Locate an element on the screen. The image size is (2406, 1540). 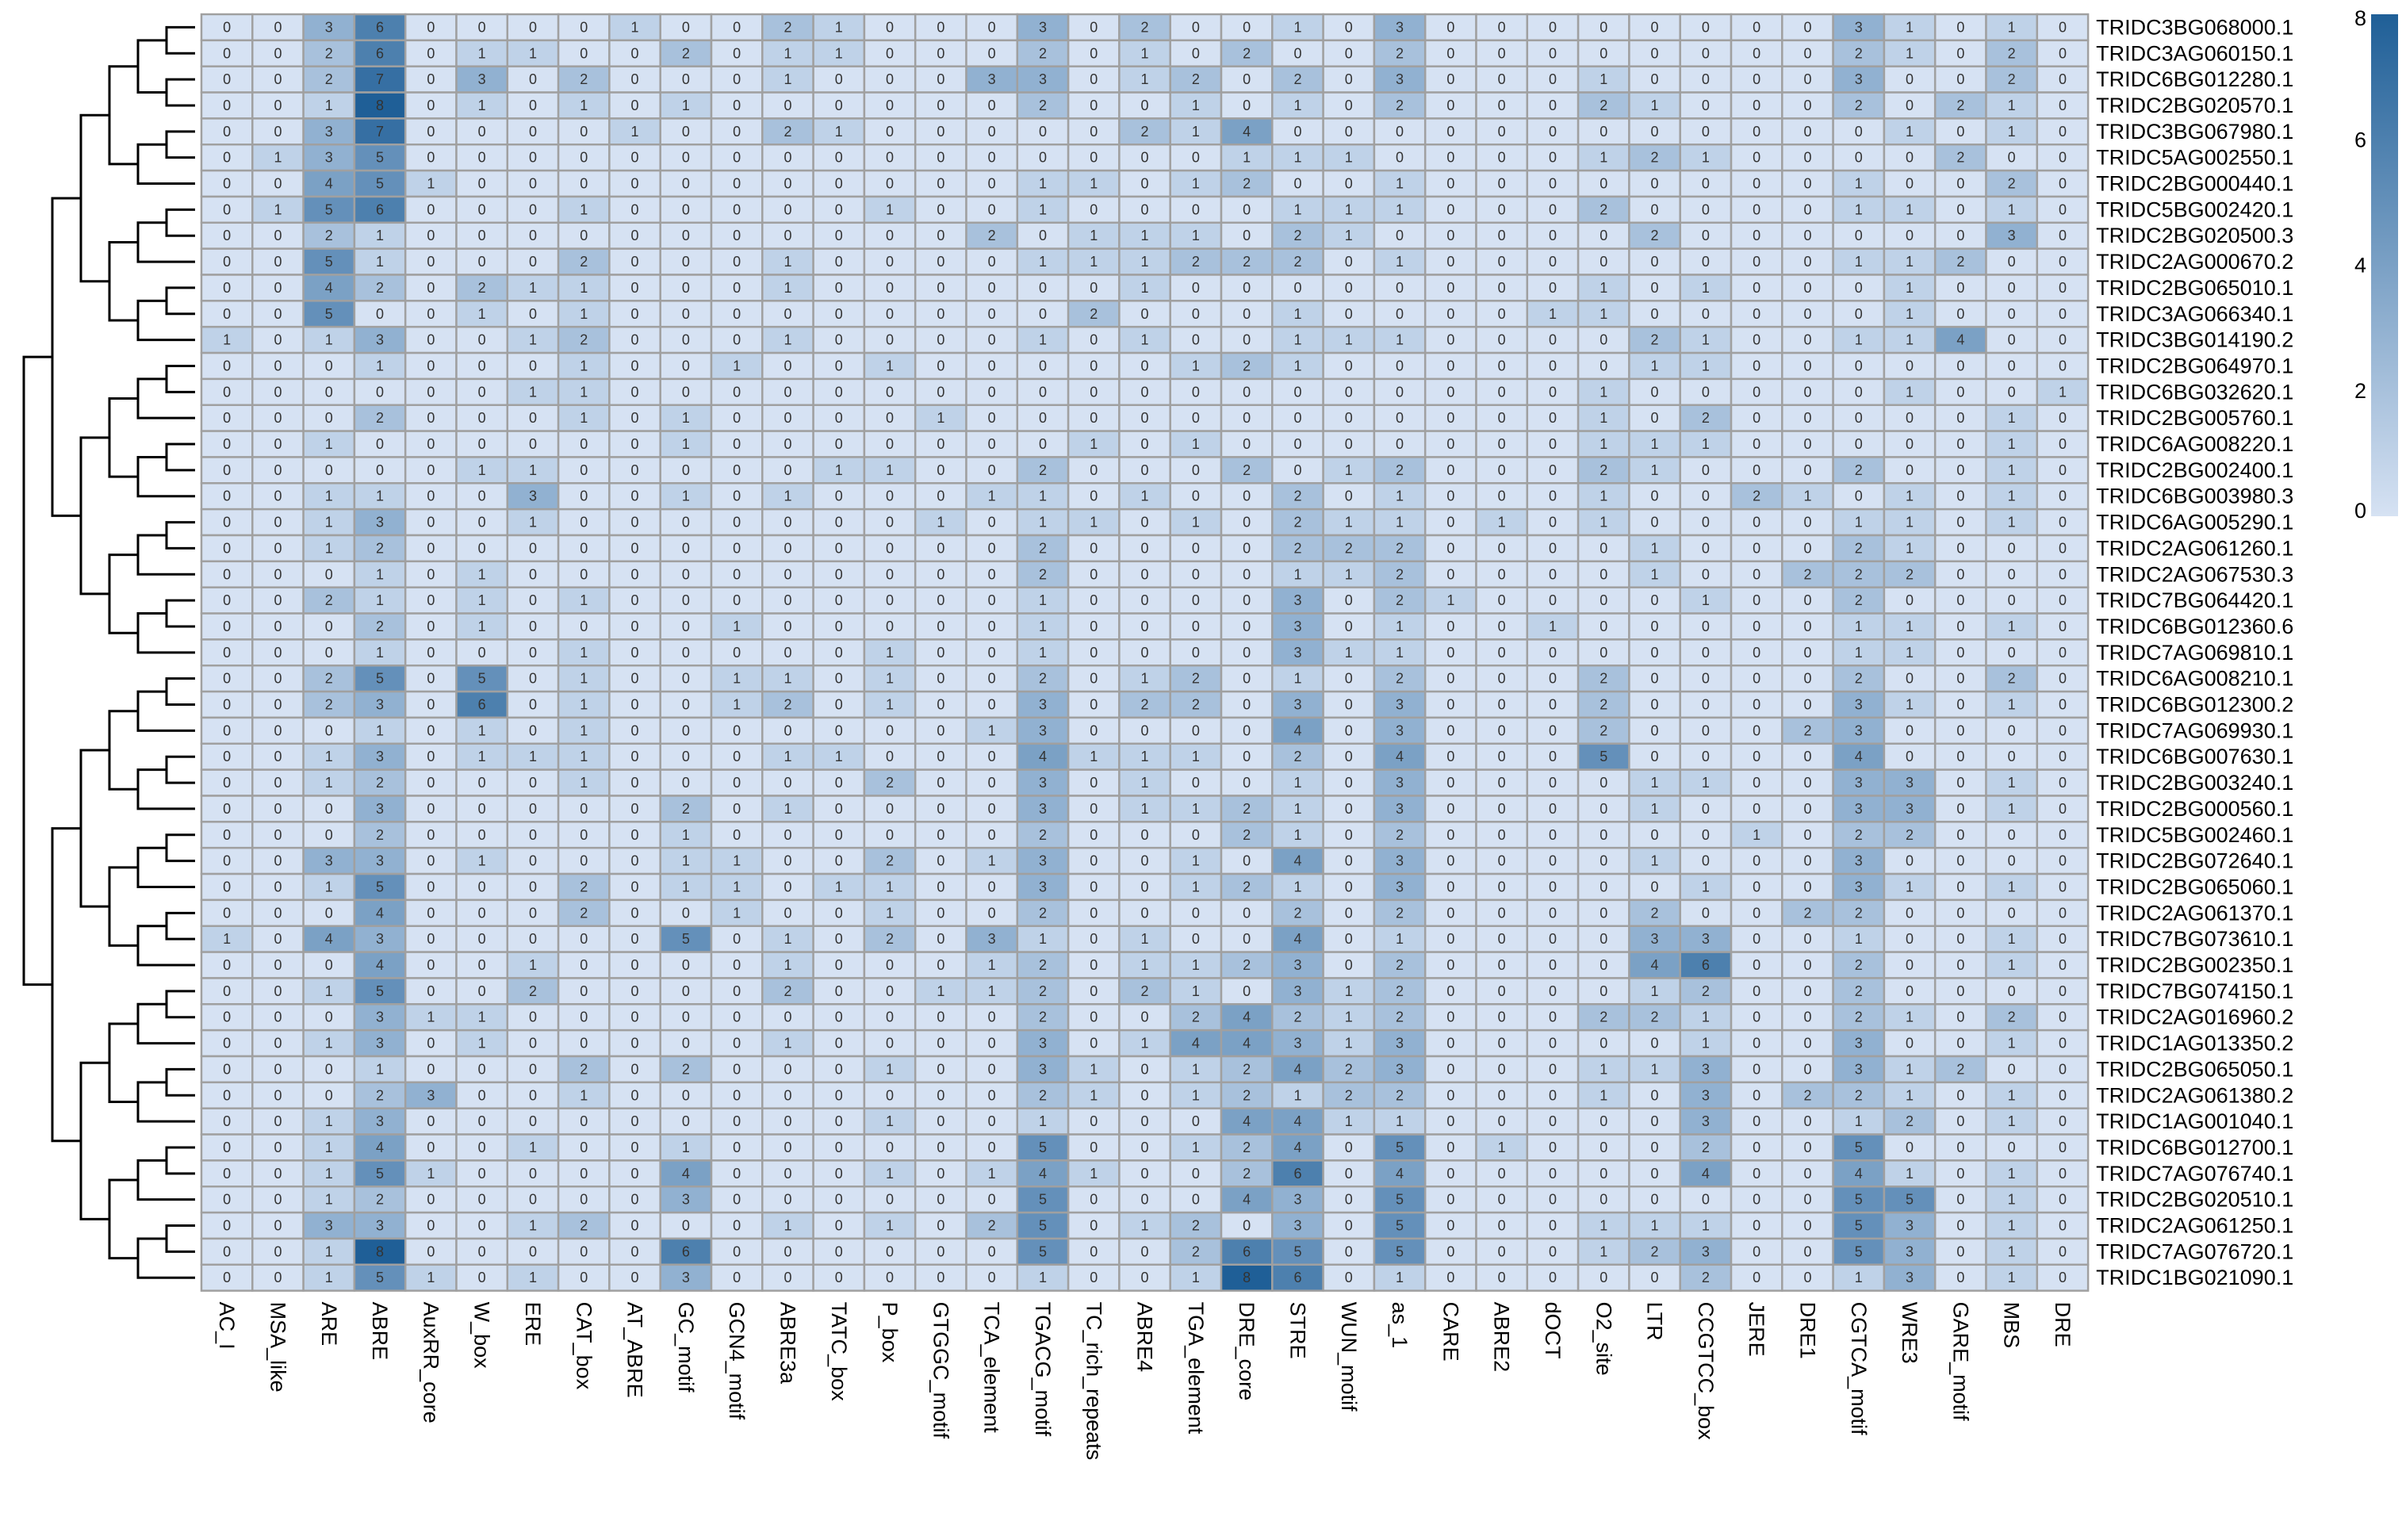
cell-value: 5 is located at coordinates (1400, 1226).